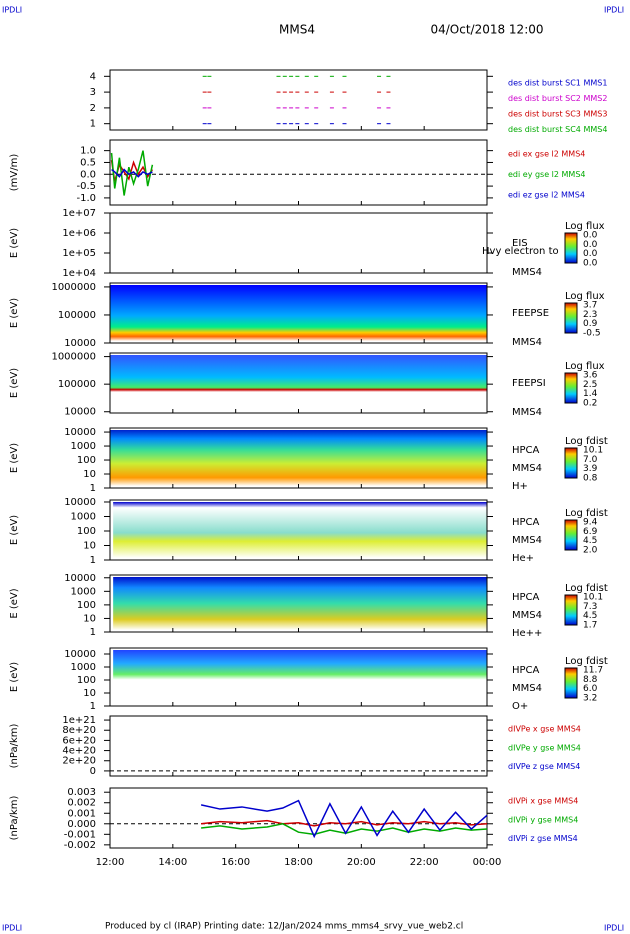  Describe the element at coordinates (590, 324) in the screenshot. I see `colorbar-tick-label: 0.9` at that location.